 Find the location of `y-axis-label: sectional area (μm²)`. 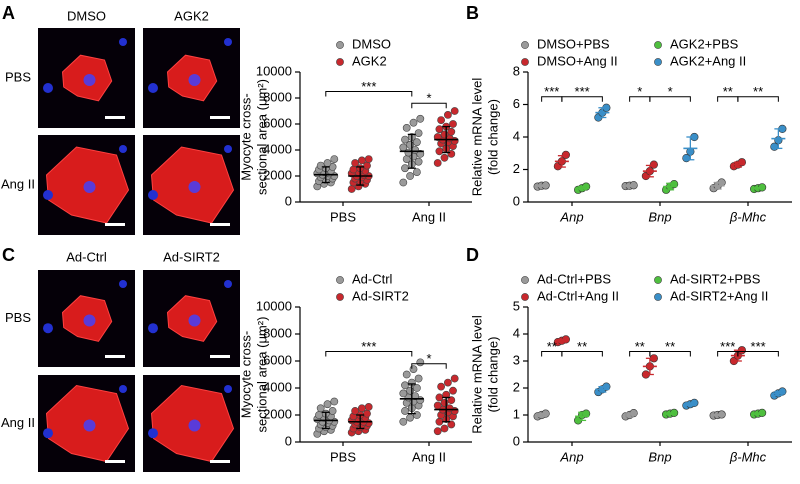

y-axis-label: sectional area (μm²) is located at coordinates (261, 137).